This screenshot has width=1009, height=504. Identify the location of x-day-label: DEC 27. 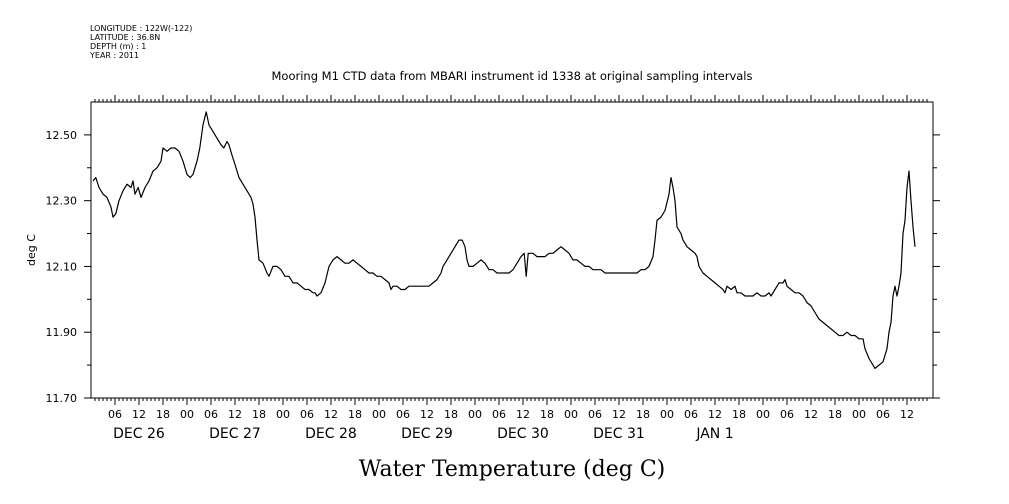
(235, 434).